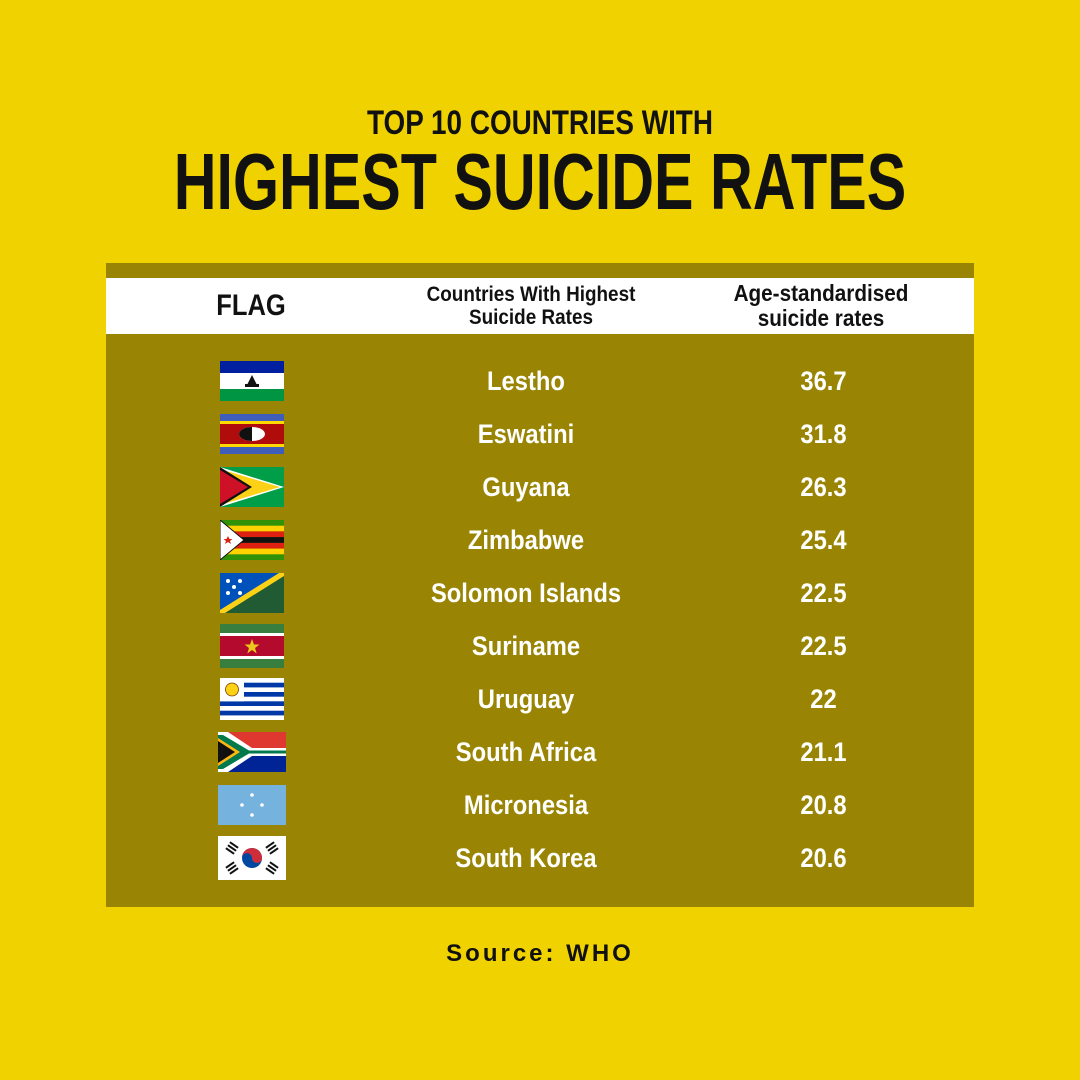 The width and height of the screenshot is (1080, 1080). What do you see at coordinates (526, 381) in the screenshot?
I see `country-name: Lestho` at bounding box center [526, 381].